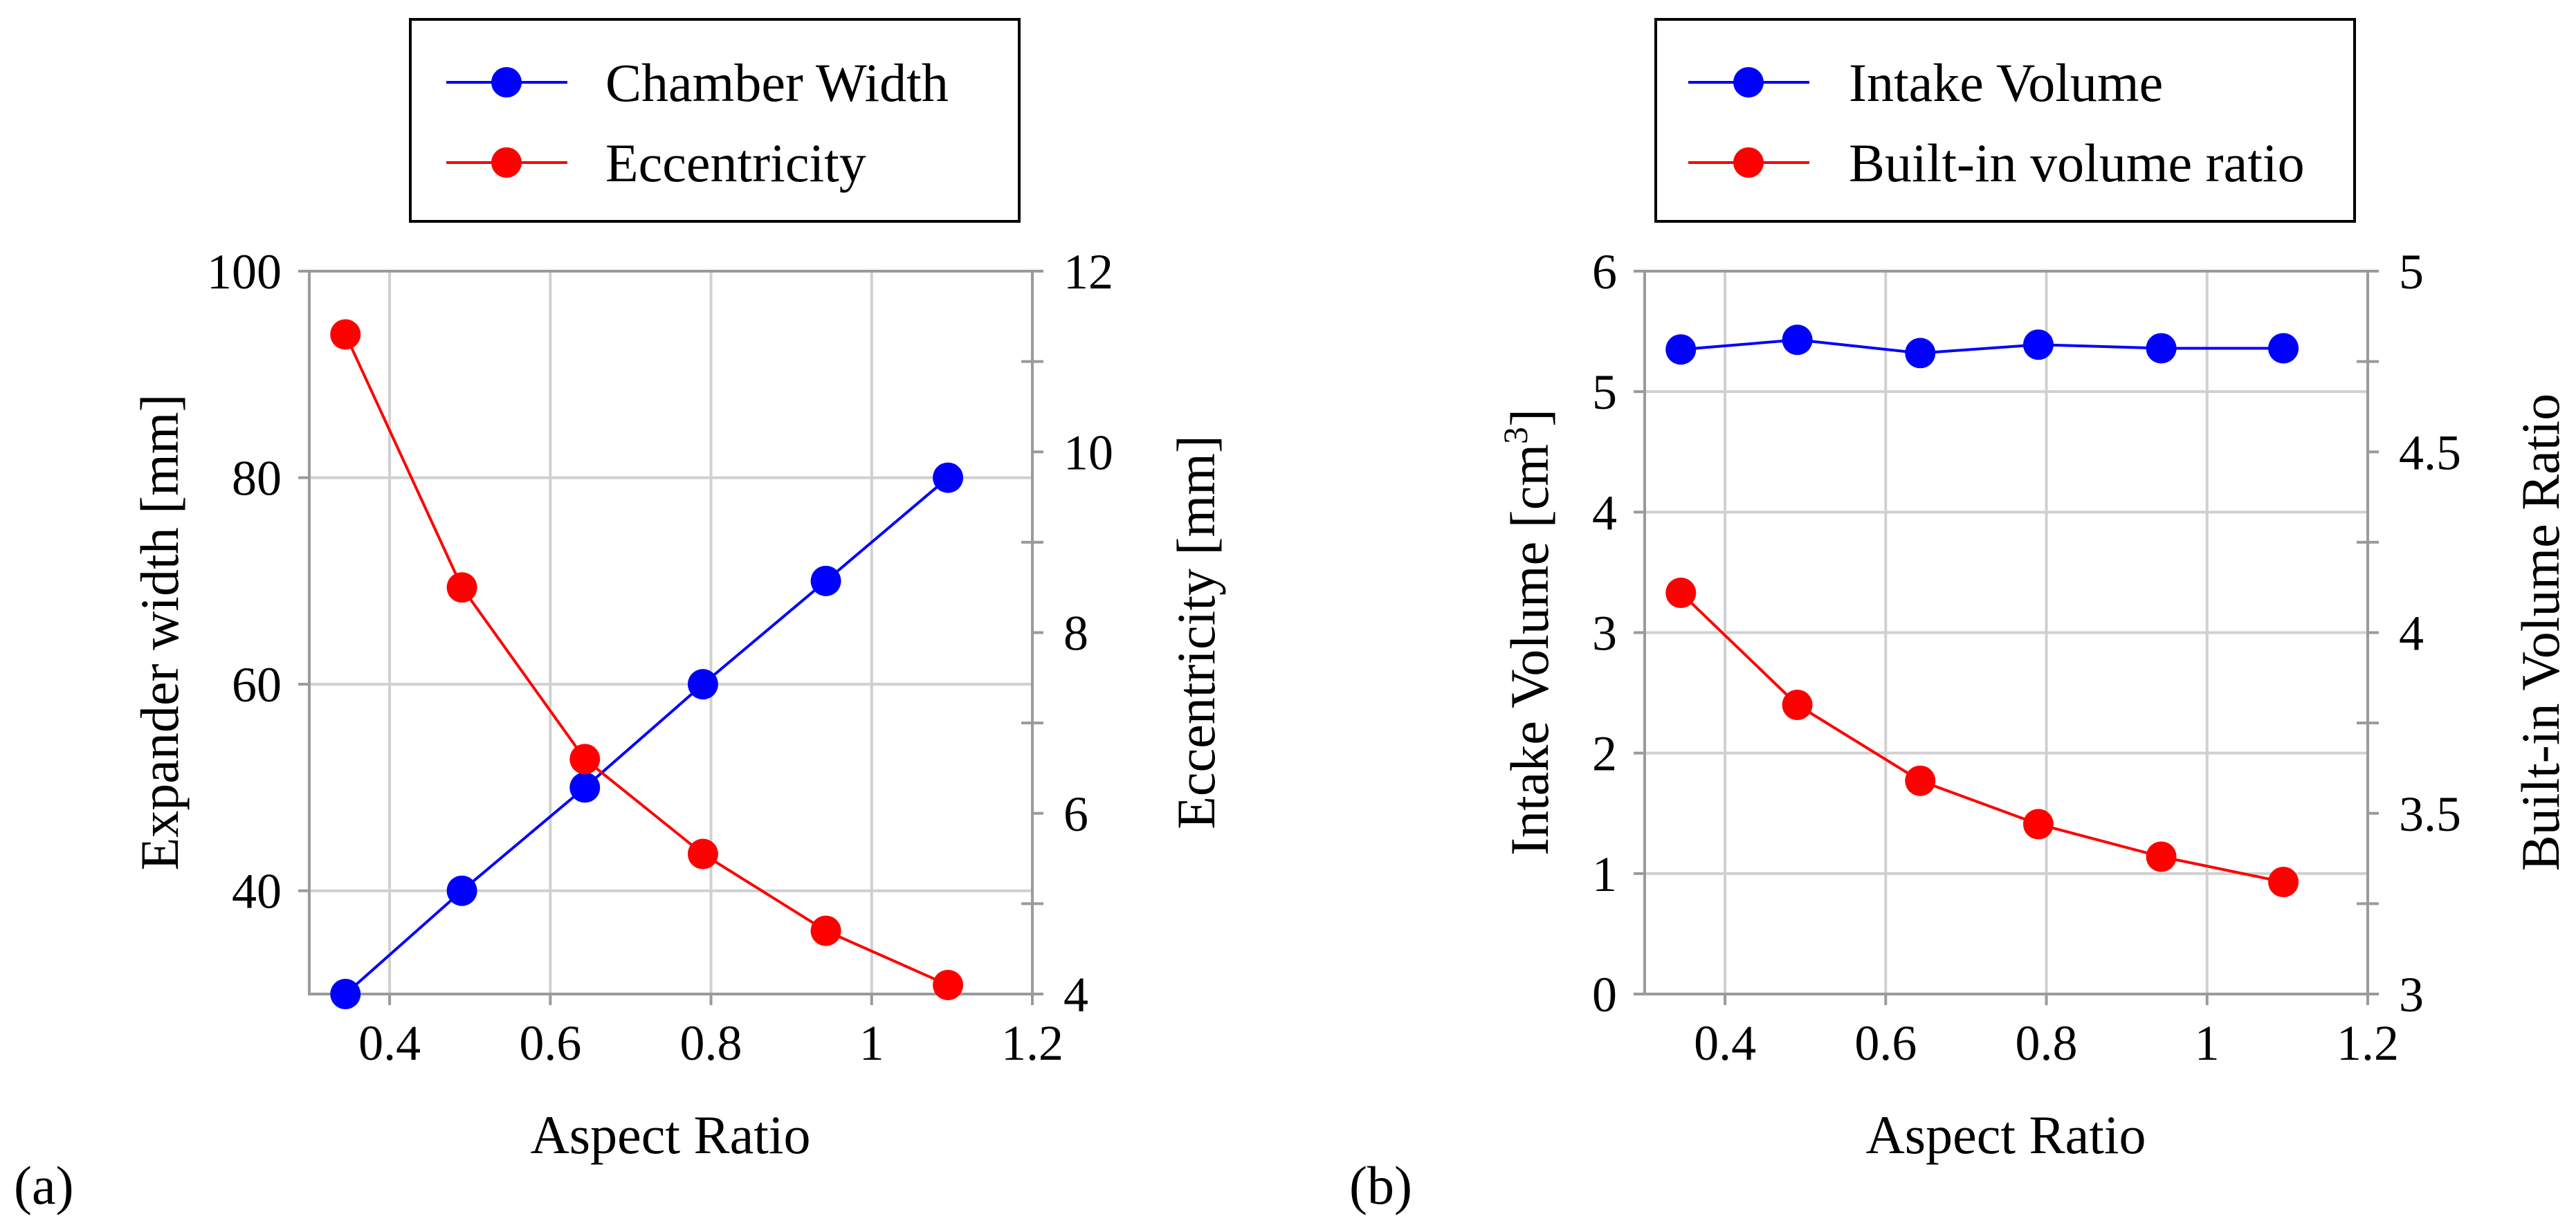 The height and width of the screenshot is (1223, 2576). I want to click on y-tick-label: 4, so click(1604, 513).